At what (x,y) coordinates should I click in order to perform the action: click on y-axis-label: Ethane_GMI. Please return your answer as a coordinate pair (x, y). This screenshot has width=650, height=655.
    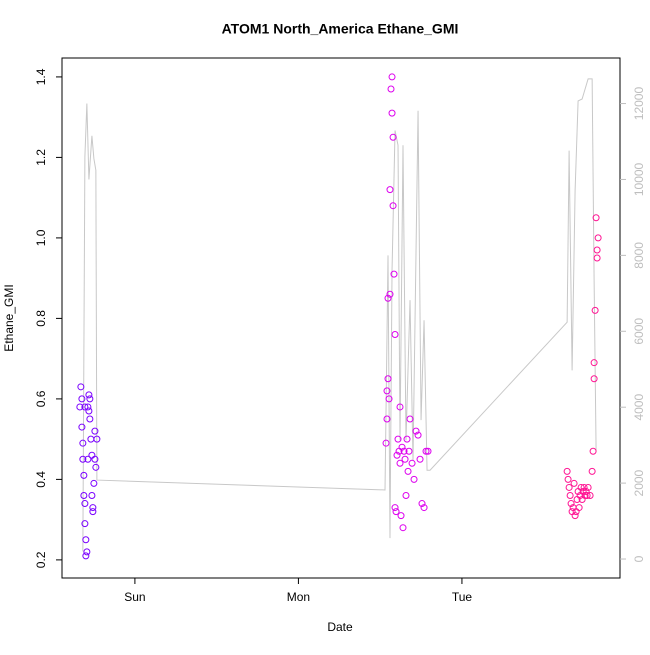
    Looking at the image, I should click on (9, 317).